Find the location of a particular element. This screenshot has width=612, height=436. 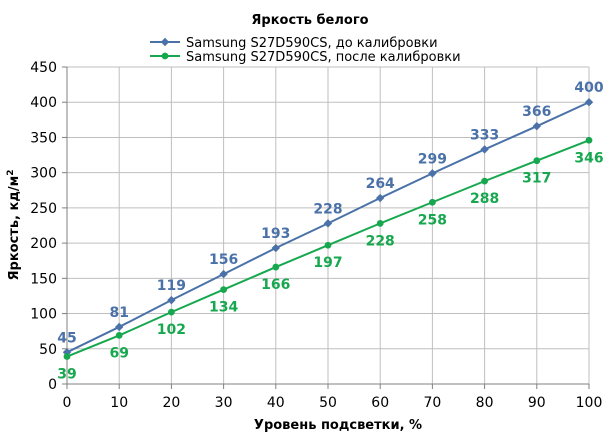

x-tick-label: 20 is located at coordinates (171, 403).